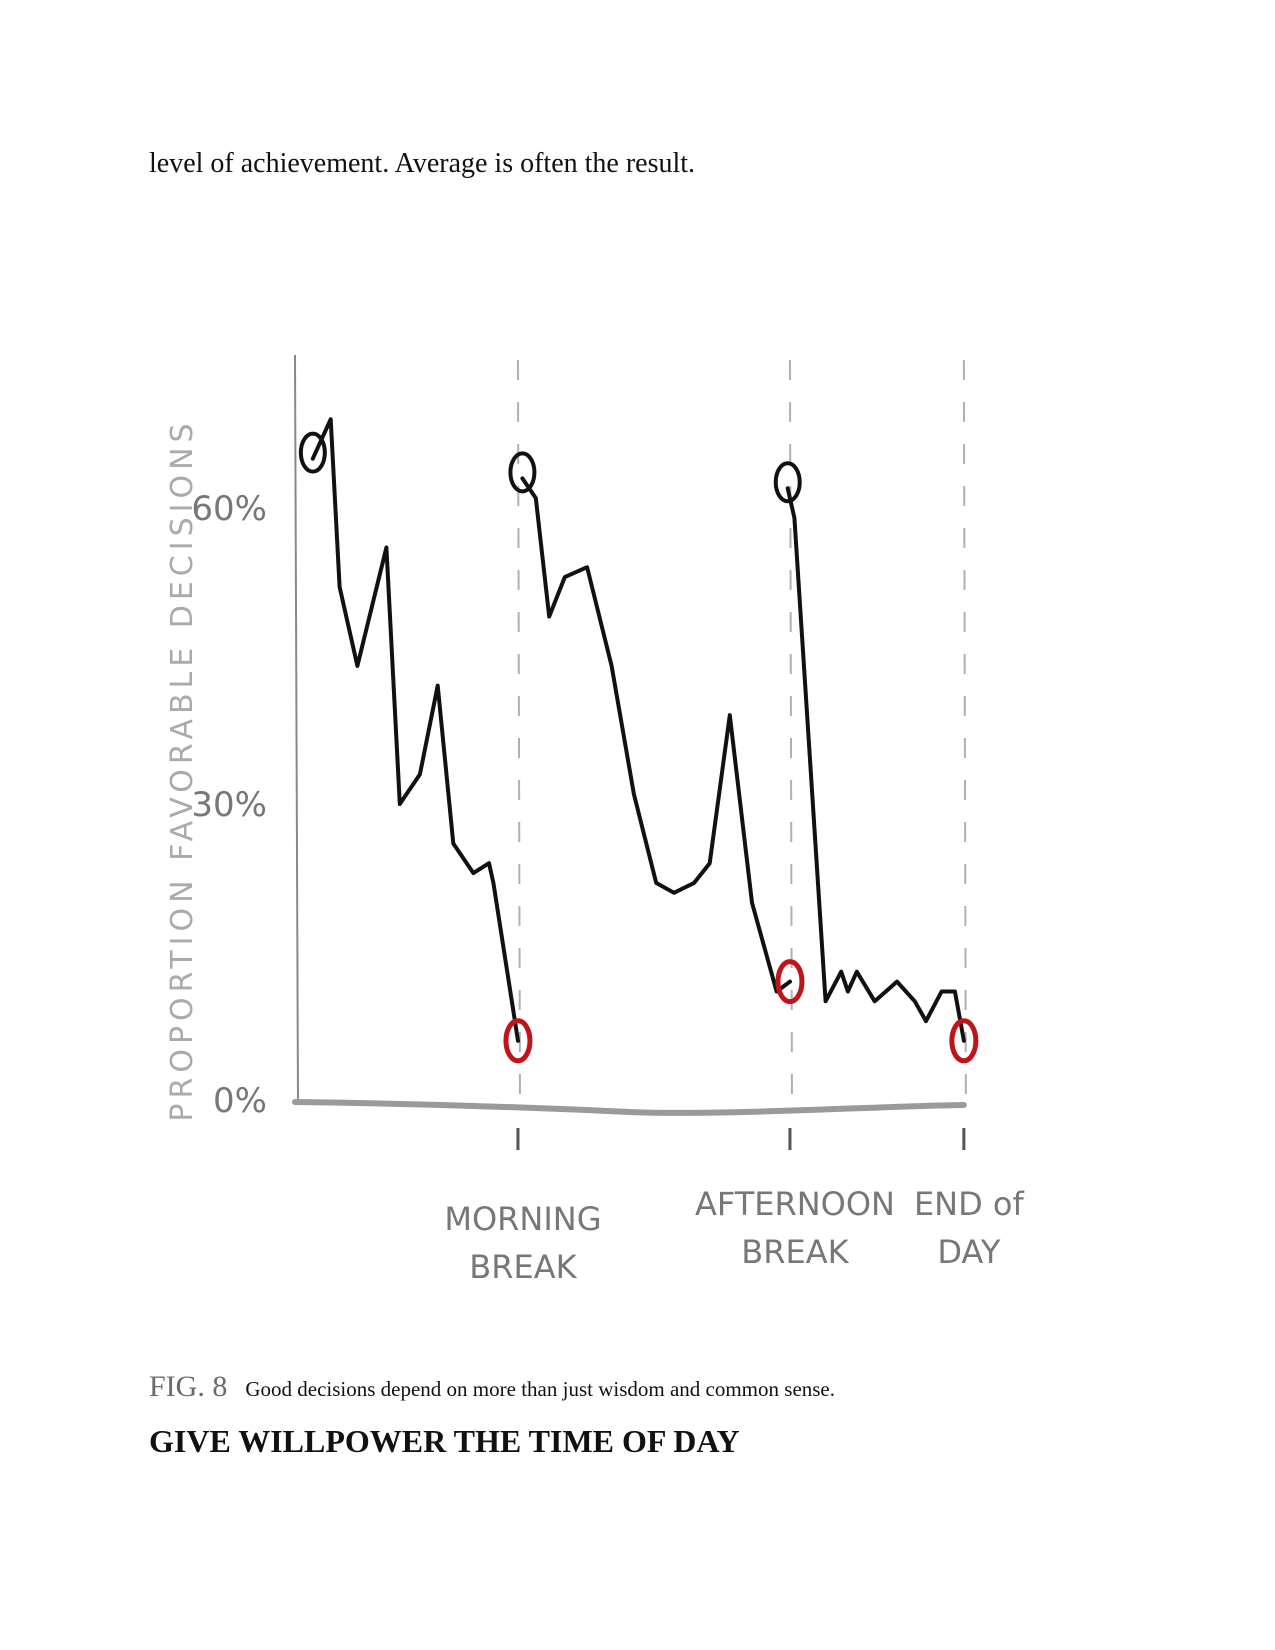 This screenshot has height=1650, width=1275. What do you see at coordinates (229, 805) in the screenshot?
I see `y-tick-label: 30%` at bounding box center [229, 805].